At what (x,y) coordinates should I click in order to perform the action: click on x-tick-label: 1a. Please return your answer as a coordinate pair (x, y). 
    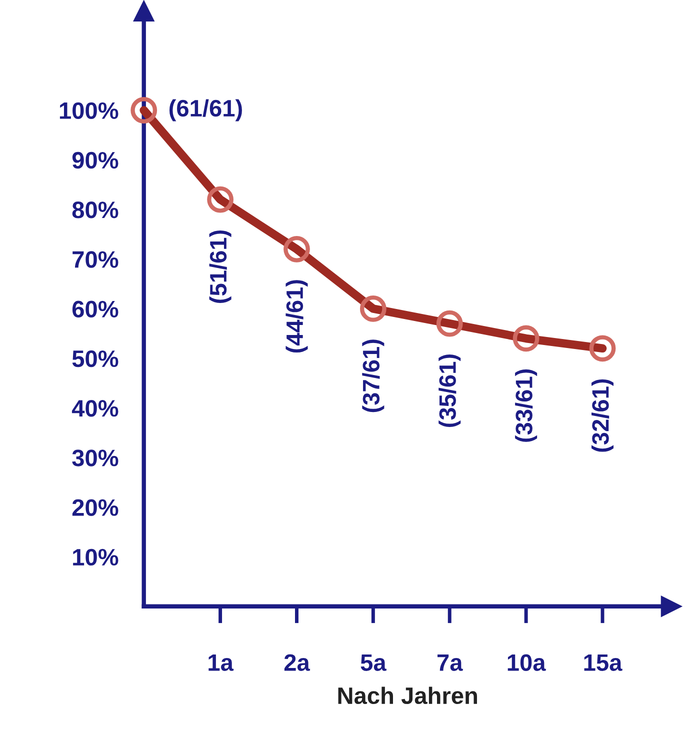
    Looking at the image, I should click on (221, 662).